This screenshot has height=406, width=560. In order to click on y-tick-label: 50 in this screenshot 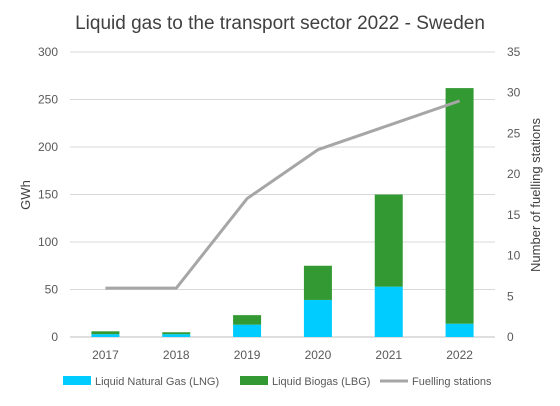, I will do `click(52, 290)`.